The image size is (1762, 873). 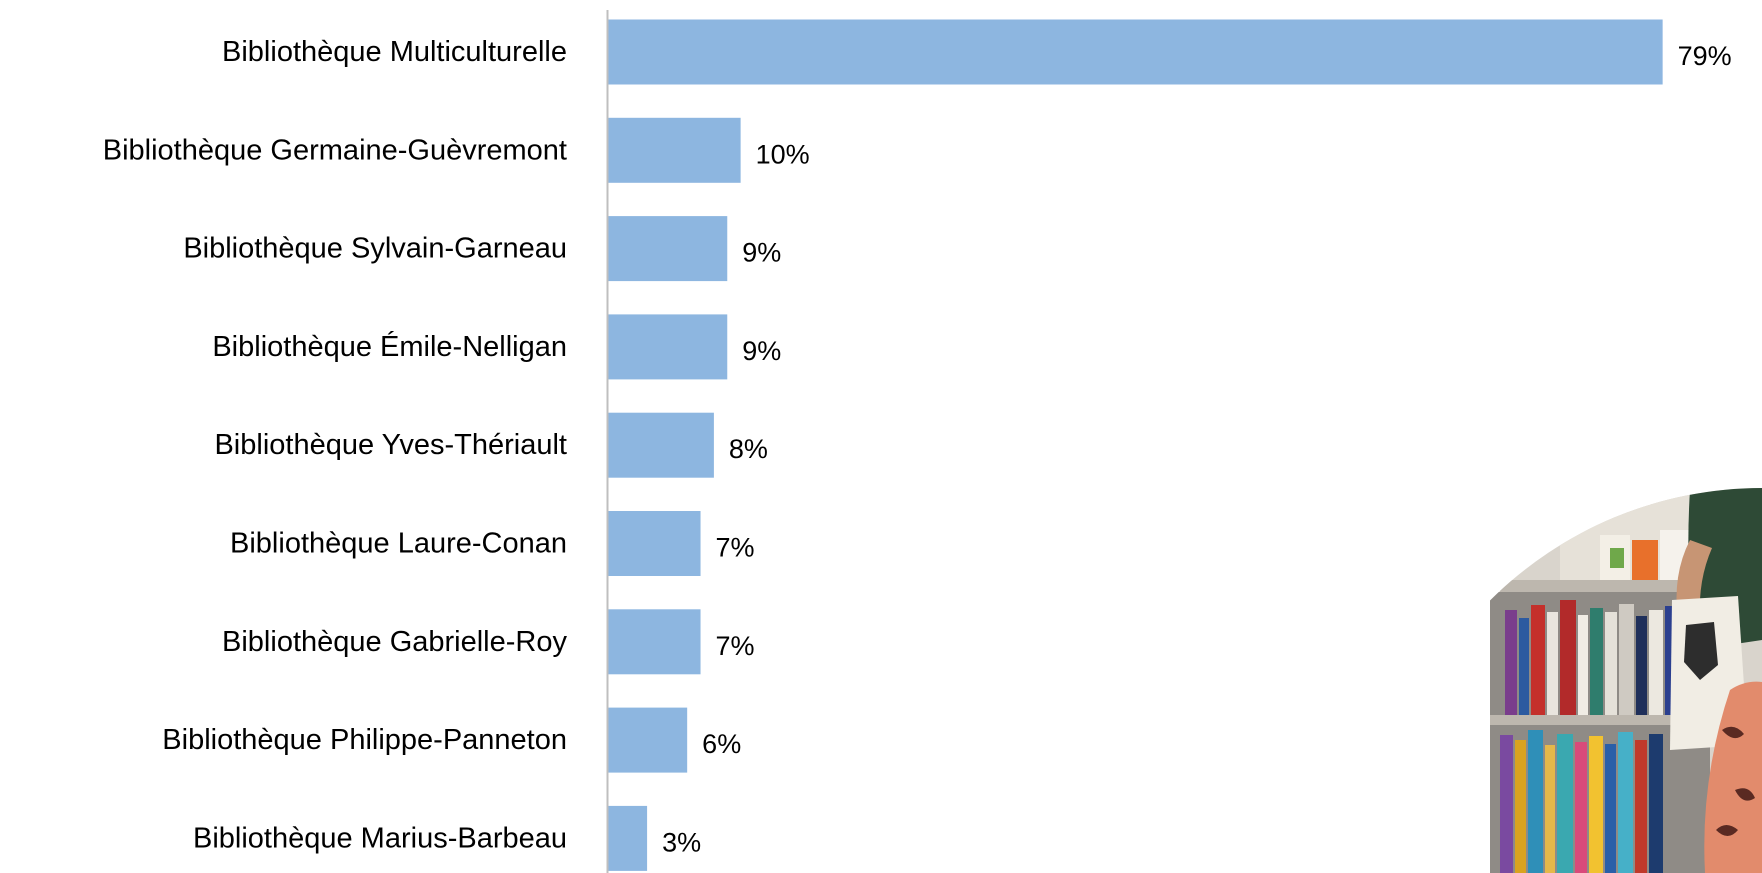 I want to click on category-label-0: Bibliothèque Multiculturelle, so click(x=394, y=52).